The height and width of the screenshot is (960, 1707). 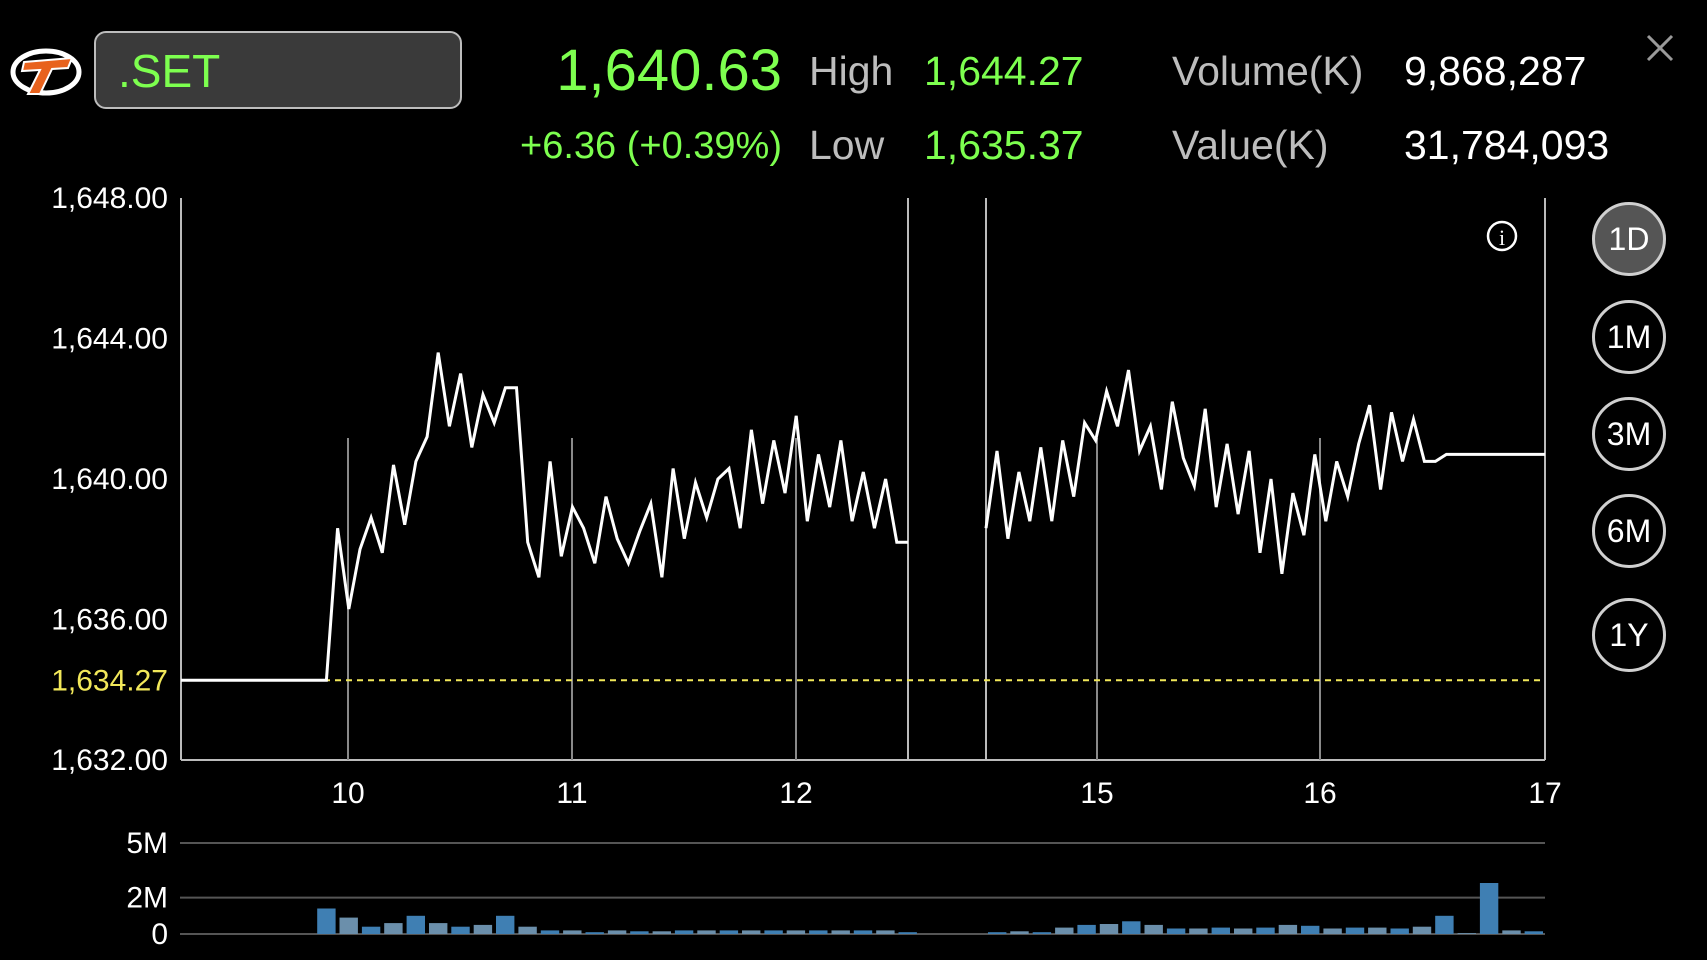 I want to click on last-price: 1,640.63, so click(x=669, y=70).